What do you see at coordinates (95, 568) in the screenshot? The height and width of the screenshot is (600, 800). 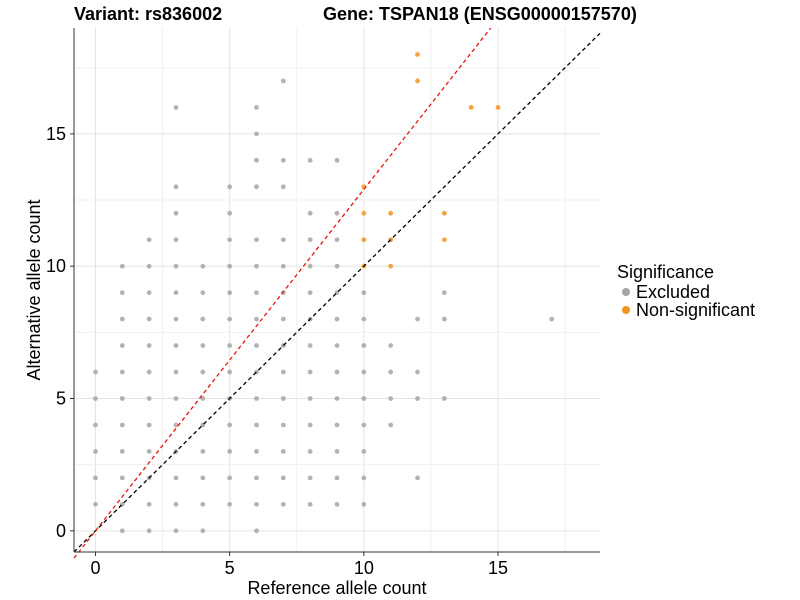 I see `x-tick-label: 0` at bounding box center [95, 568].